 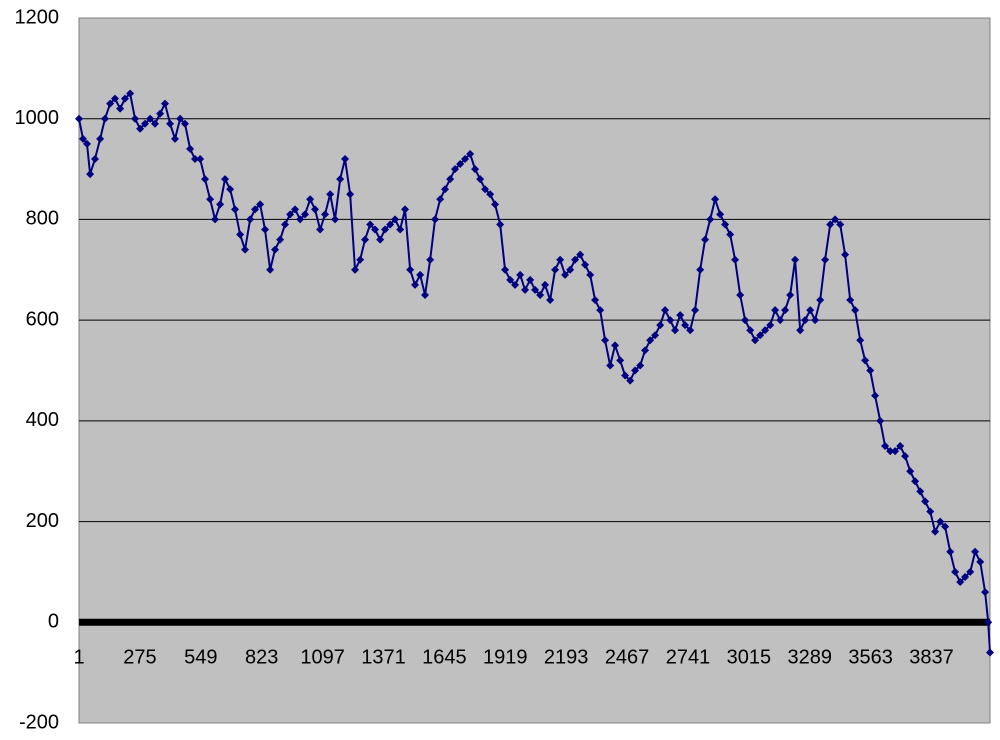 What do you see at coordinates (870, 658) in the screenshot?
I see `x-tick-label: 3563` at bounding box center [870, 658].